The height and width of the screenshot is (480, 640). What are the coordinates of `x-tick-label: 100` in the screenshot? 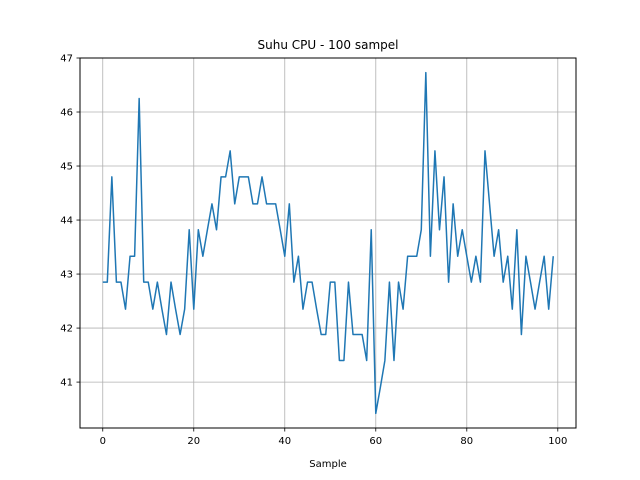 It's located at (557, 441).